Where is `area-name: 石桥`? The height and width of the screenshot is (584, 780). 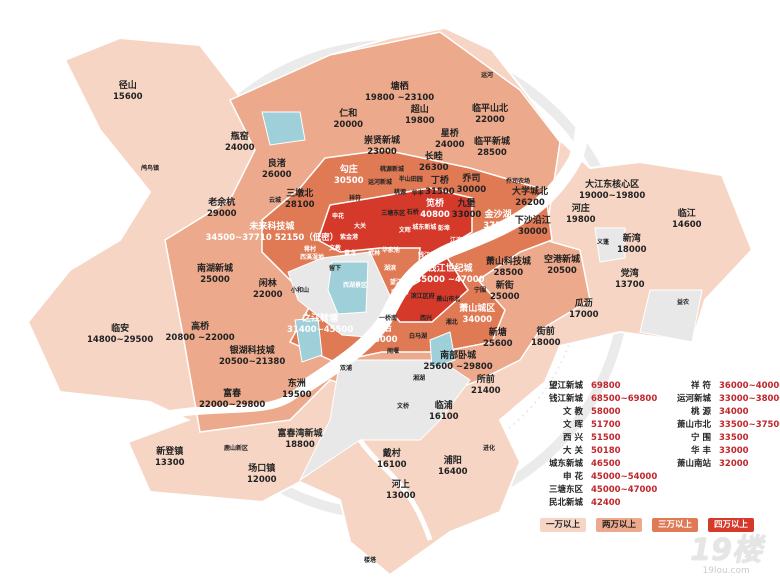
area-name: 石桥 is located at coordinates (412, 212).